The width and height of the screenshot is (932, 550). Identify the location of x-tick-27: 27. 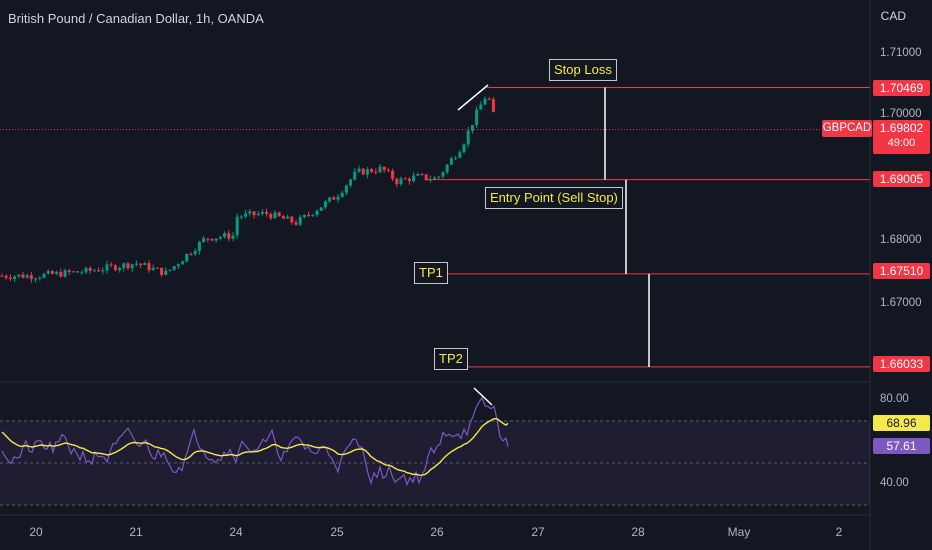
(538, 532).